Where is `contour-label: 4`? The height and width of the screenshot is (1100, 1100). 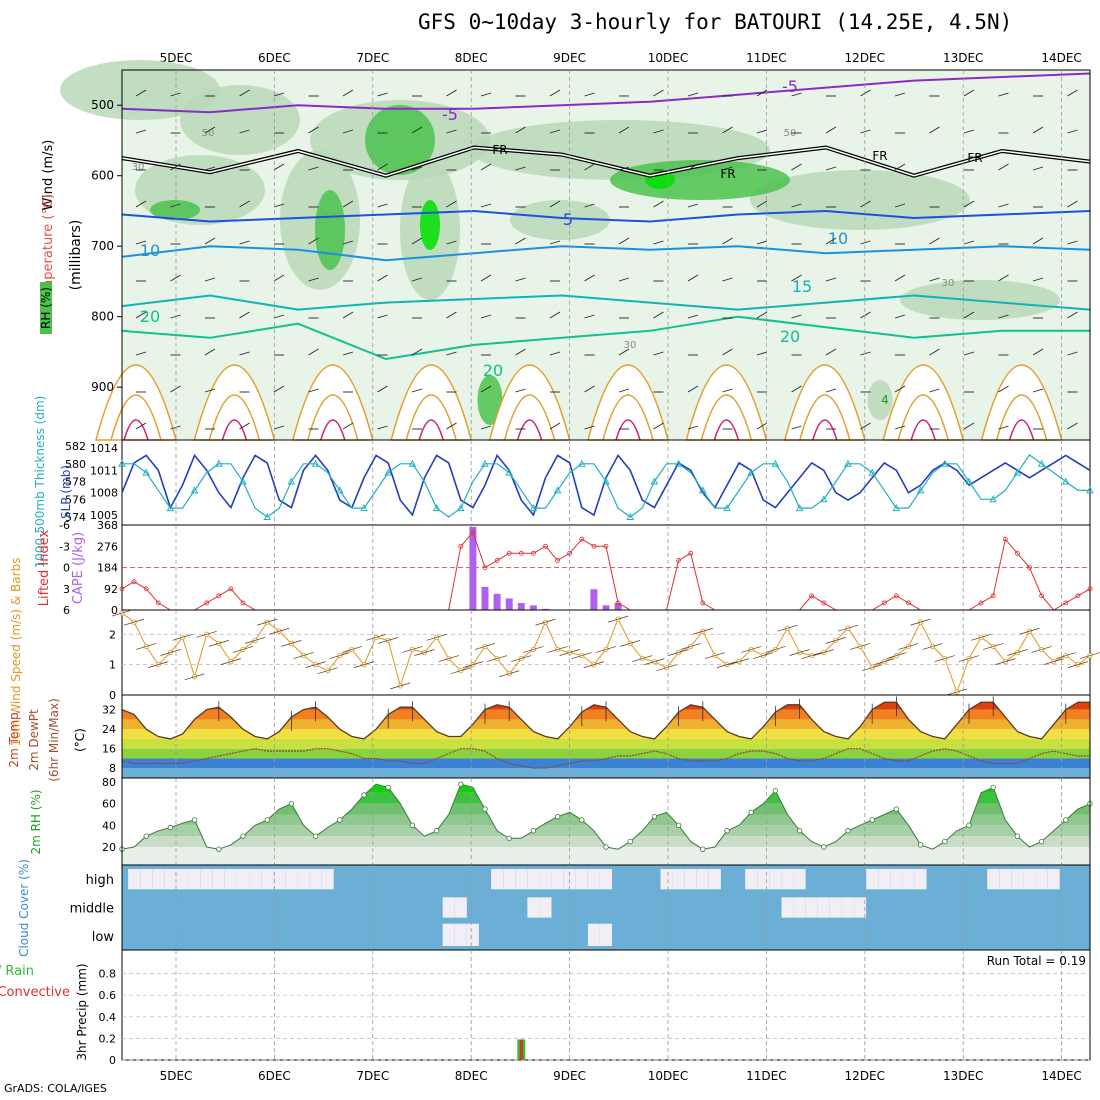 contour-label: 4 is located at coordinates (885, 400).